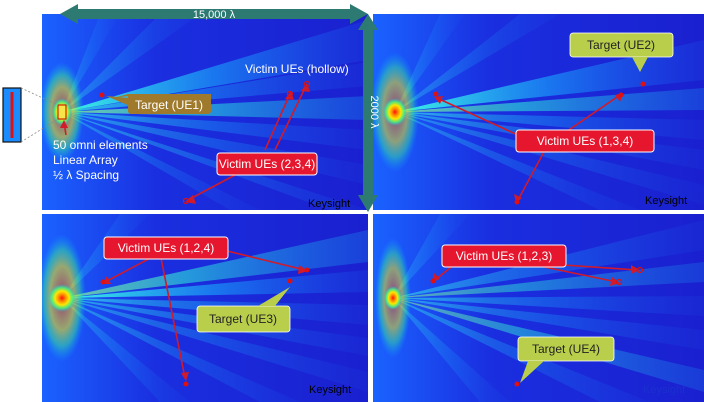 The width and height of the screenshot is (704, 402). Describe the element at coordinates (621, 45) in the screenshot. I see `target-ue2-label: Target (UE2)` at that location.